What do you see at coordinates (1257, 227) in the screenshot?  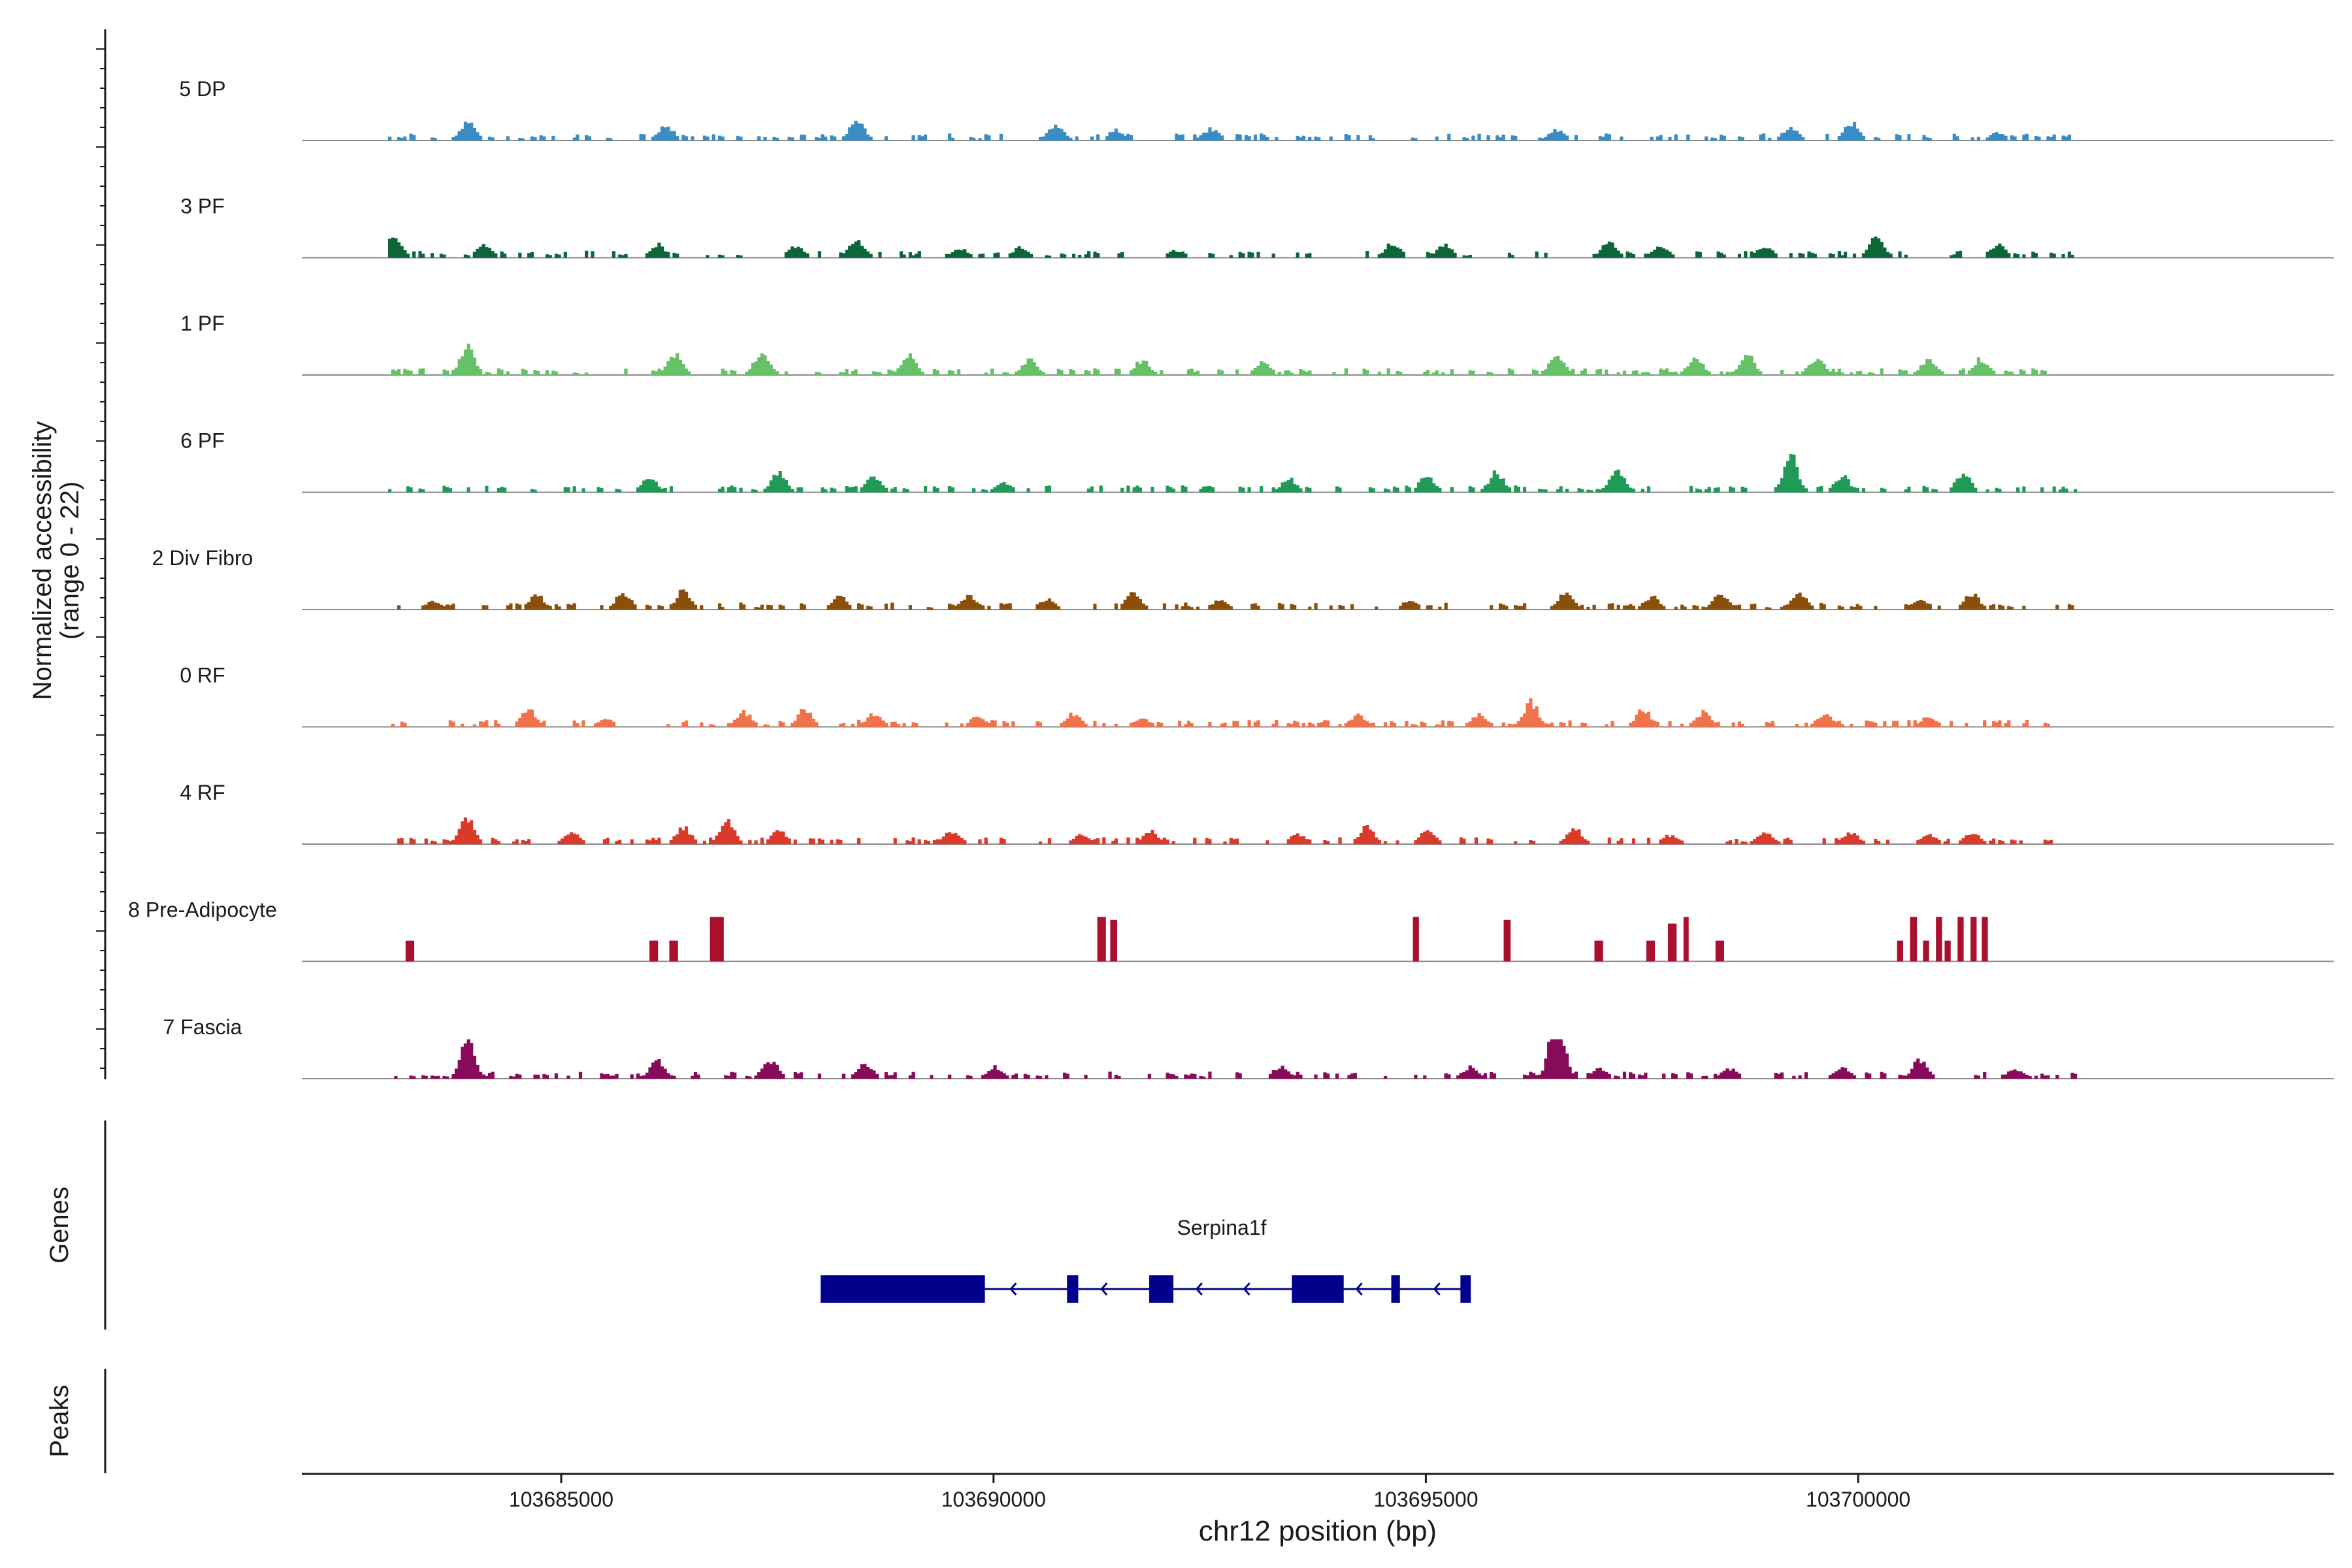 I see `track-3-pf: 3 PF` at bounding box center [1257, 227].